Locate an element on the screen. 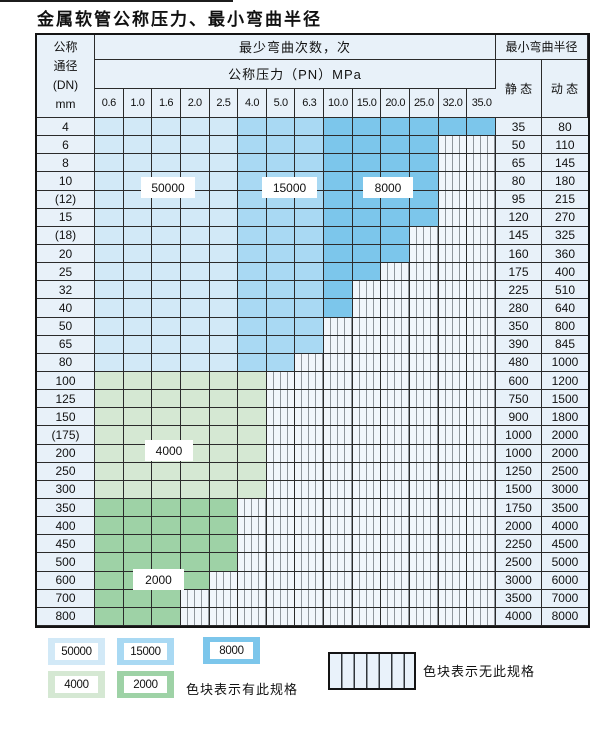  header-dn-line: 通径 is located at coordinates (65, 66).